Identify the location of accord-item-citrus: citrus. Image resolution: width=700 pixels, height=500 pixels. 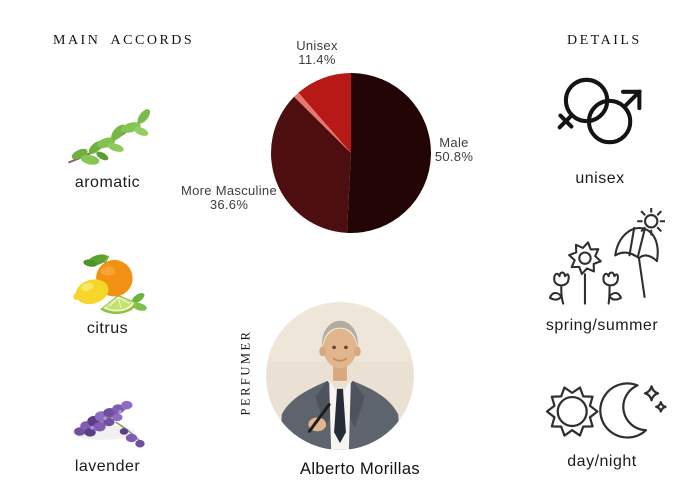
(107, 293).